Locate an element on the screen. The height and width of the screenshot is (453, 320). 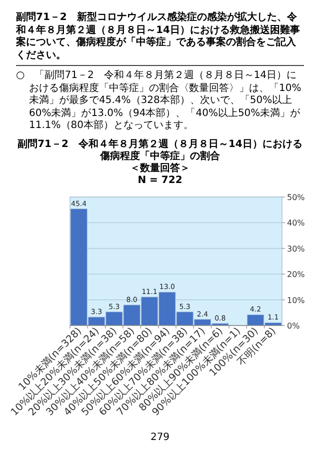
y-tick-label: 0% is located at coordinates (293, 325).